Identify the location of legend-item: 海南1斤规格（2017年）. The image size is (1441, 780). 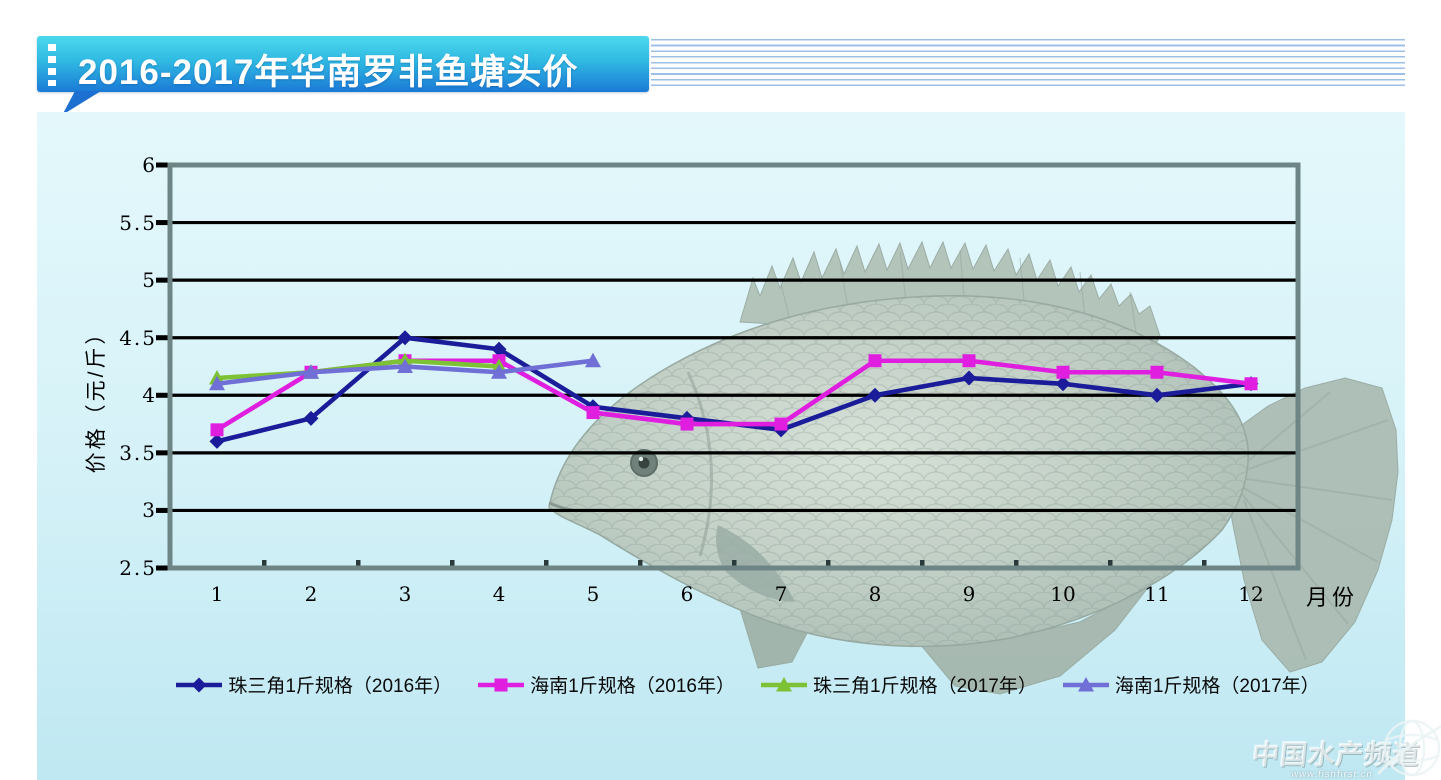
(1191, 684).